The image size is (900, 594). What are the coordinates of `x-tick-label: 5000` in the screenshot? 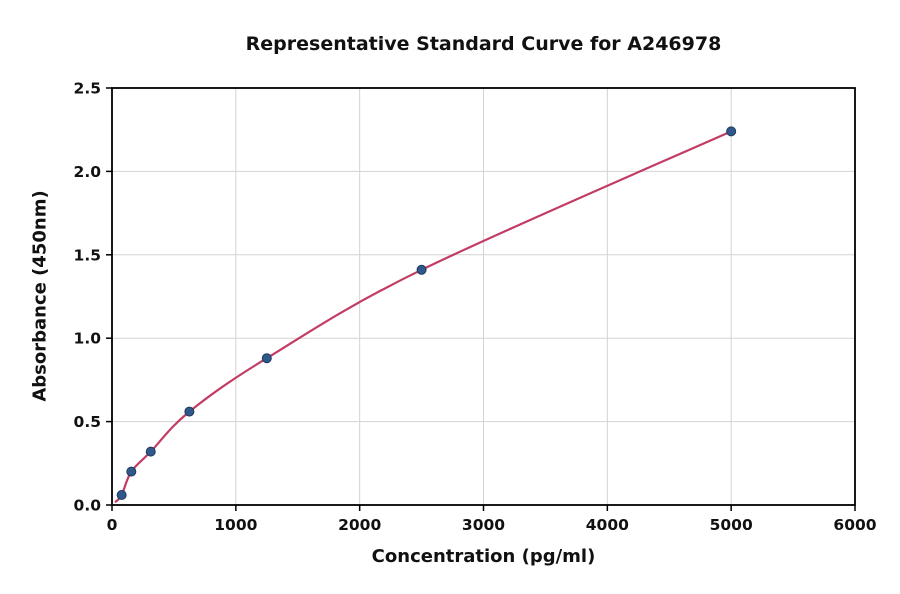 It's located at (731, 525).